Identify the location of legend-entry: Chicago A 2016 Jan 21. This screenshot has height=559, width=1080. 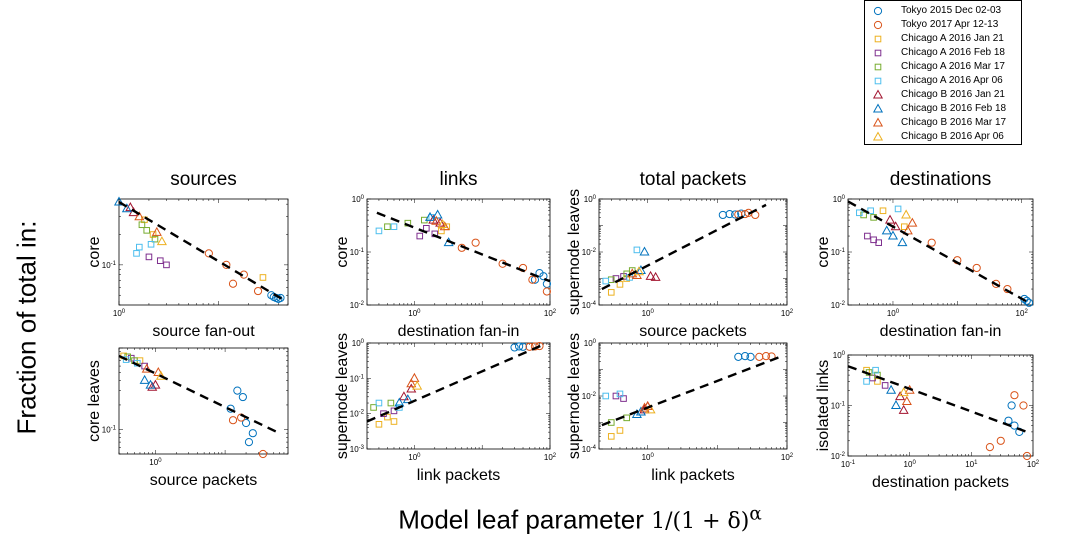
(943, 38).